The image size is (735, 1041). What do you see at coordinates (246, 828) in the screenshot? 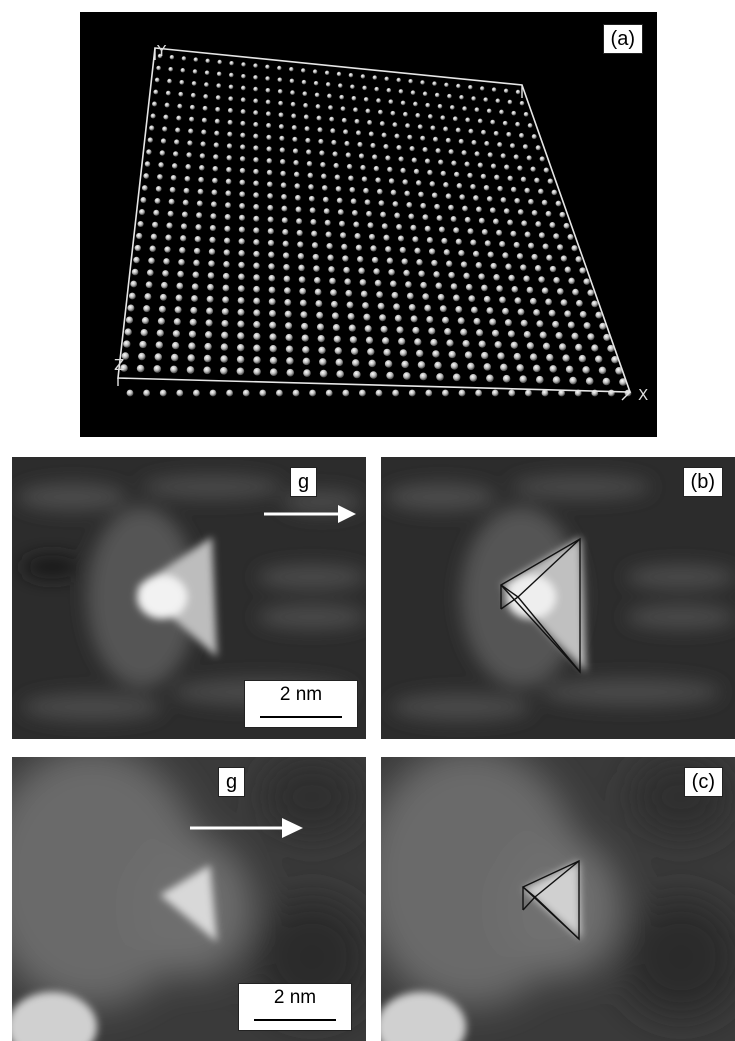
I see `g-arrow-icon` at bounding box center [246, 828].